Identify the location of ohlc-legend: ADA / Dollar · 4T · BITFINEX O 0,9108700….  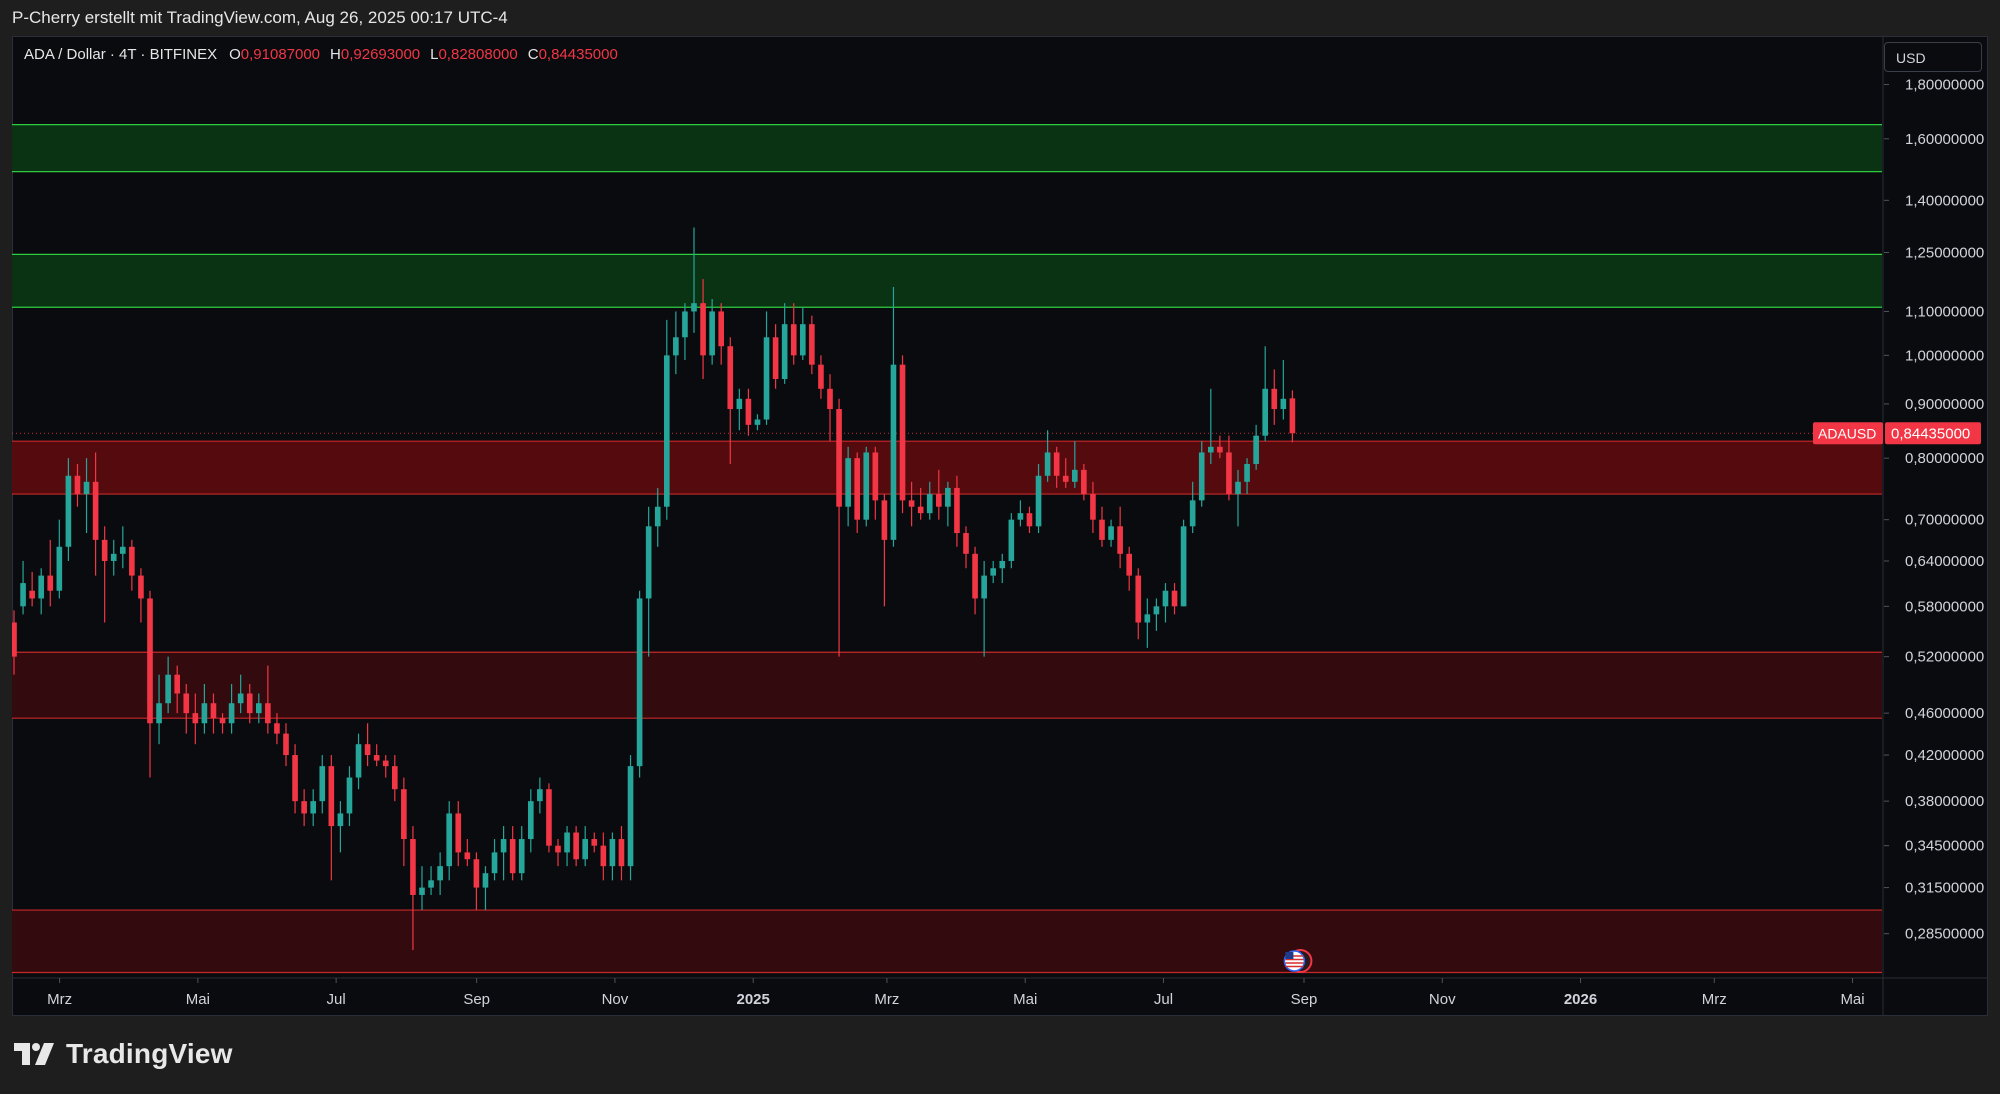
(326, 54).